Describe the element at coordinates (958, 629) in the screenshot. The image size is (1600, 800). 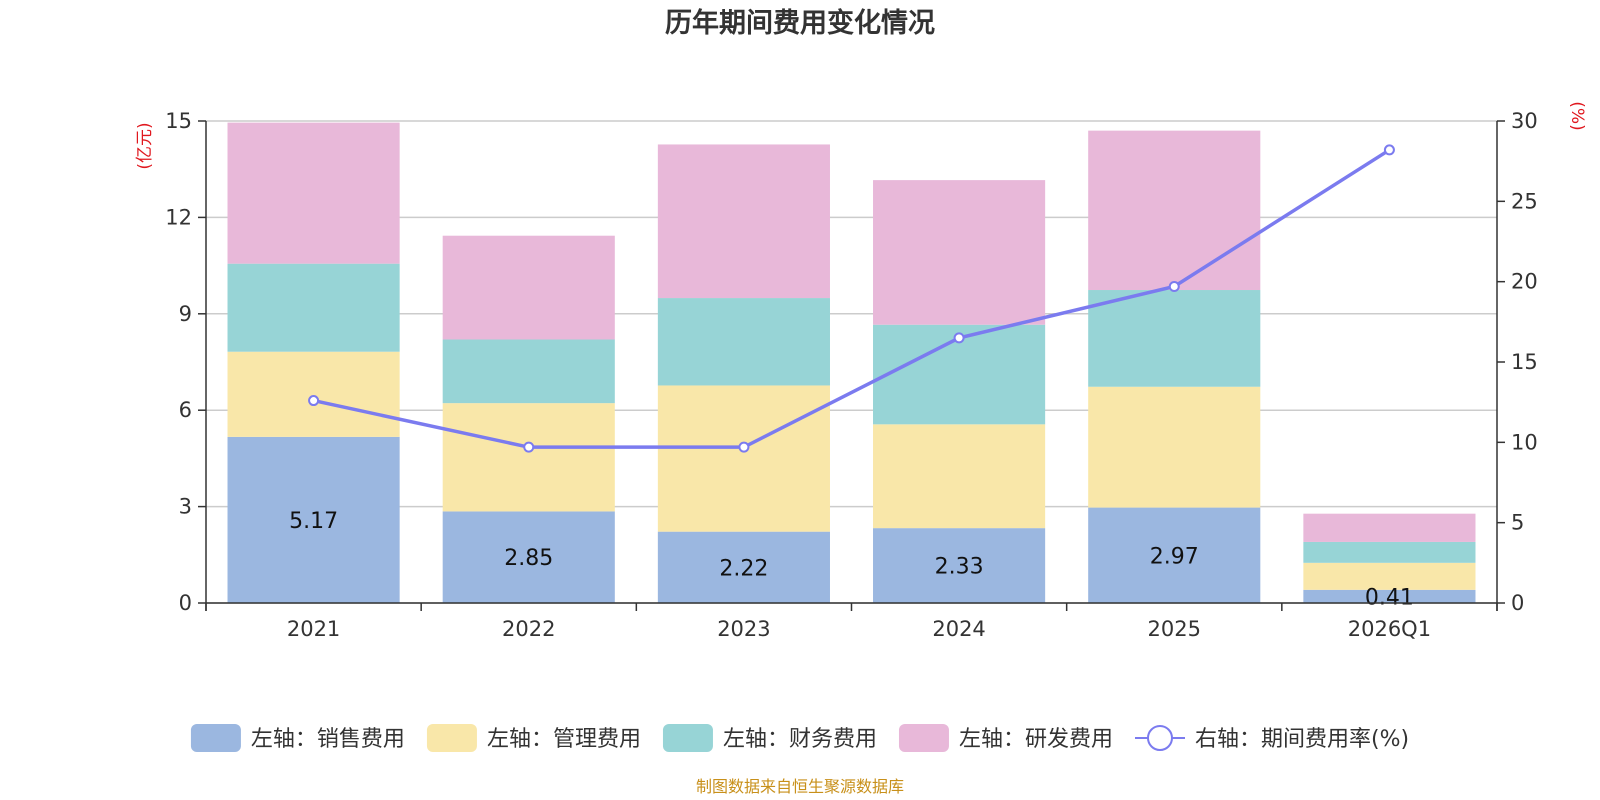
I see `x-tick-label-2024: 2024` at that location.